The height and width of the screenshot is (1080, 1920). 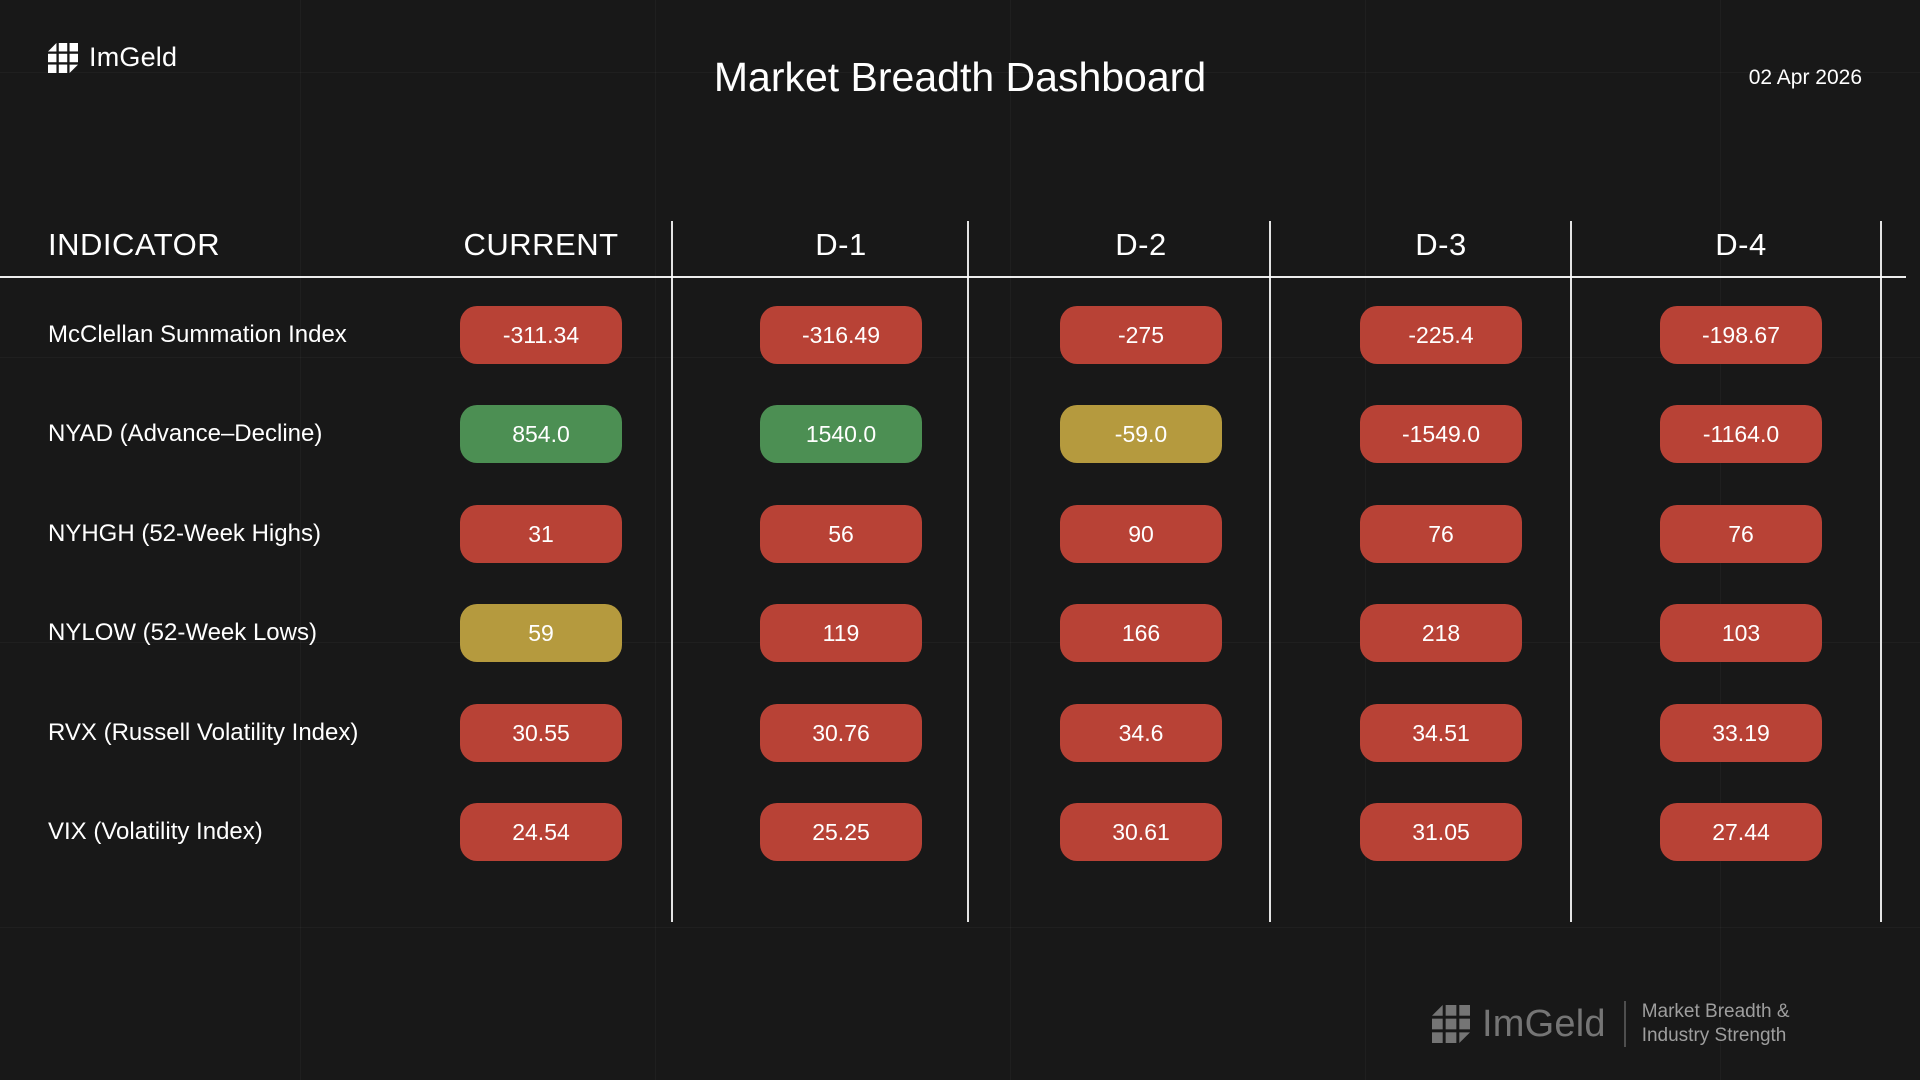 I want to click on value-badge: 31.05, so click(x=1441, y=832).